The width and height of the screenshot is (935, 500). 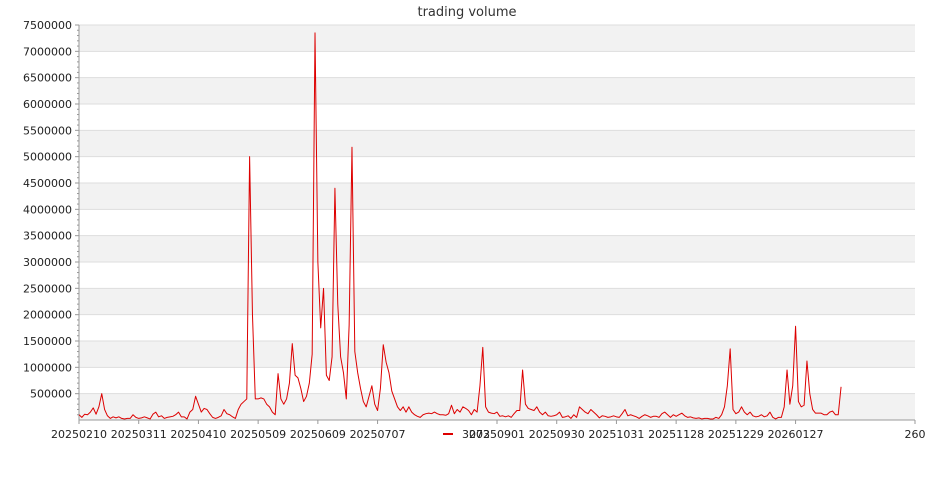 I want to click on y-tick-label: 7500000, so click(x=47, y=25).